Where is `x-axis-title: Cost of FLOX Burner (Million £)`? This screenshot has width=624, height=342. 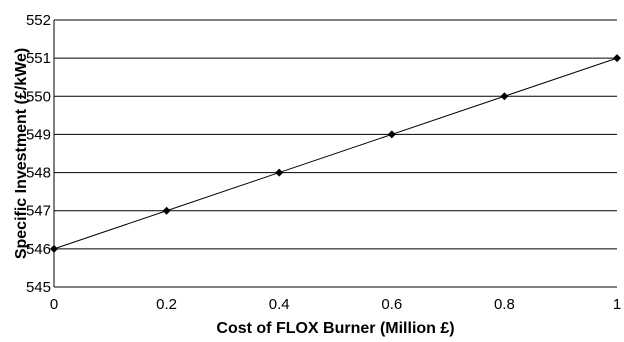 x-axis-title: Cost of FLOX Burner (Million £) is located at coordinates (335, 328).